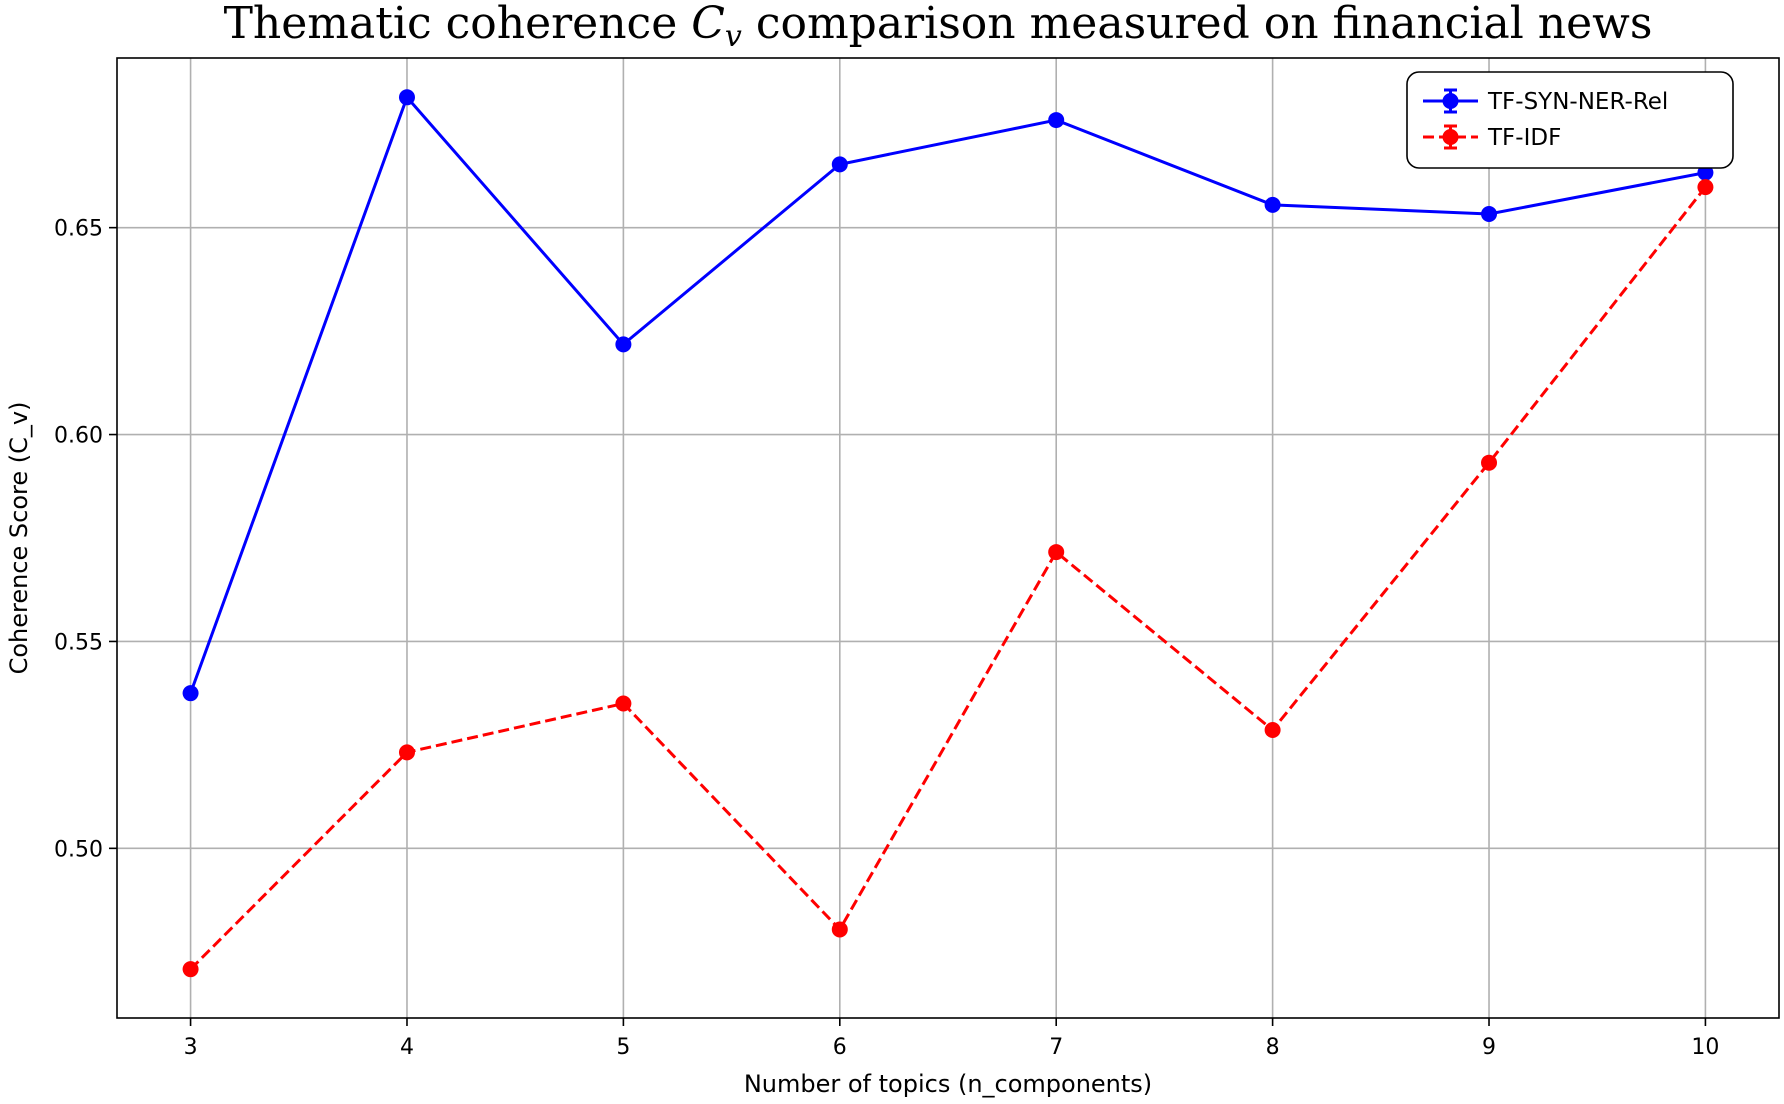  What do you see at coordinates (733, 36) in the screenshot?
I see `chart-title-subscript: v` at bounding box center [733, 36].